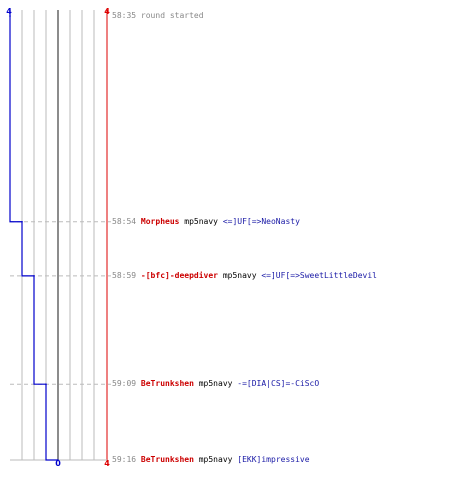 The image size is (450, 500). Describe the element at coordinates (319, 275) in the screenshot. I see `victim-name: <=]UF[=>SweetLittleDevil` at that location.